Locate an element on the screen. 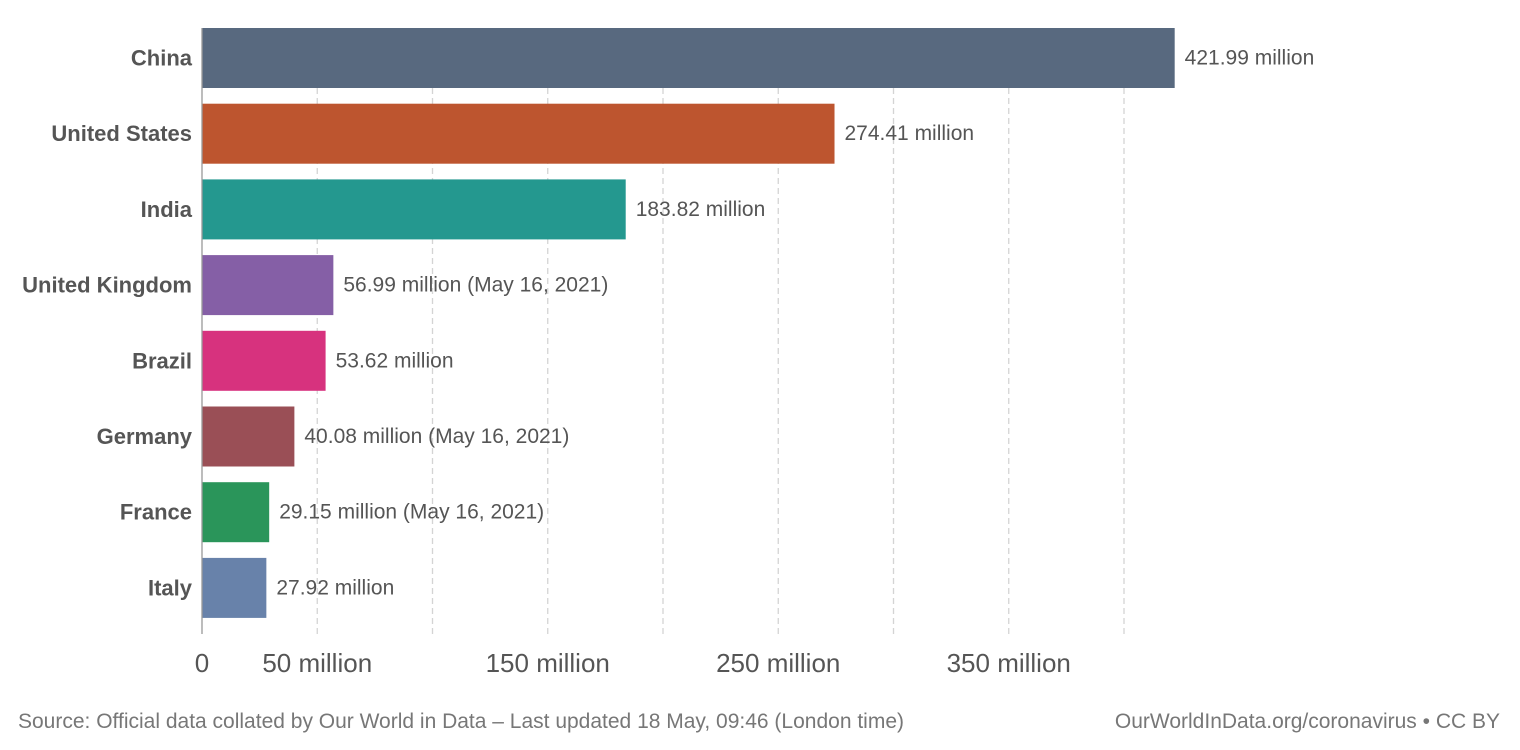 The image size is (1520, 750). category-label: Brazil is located at coordinates (162, 360).